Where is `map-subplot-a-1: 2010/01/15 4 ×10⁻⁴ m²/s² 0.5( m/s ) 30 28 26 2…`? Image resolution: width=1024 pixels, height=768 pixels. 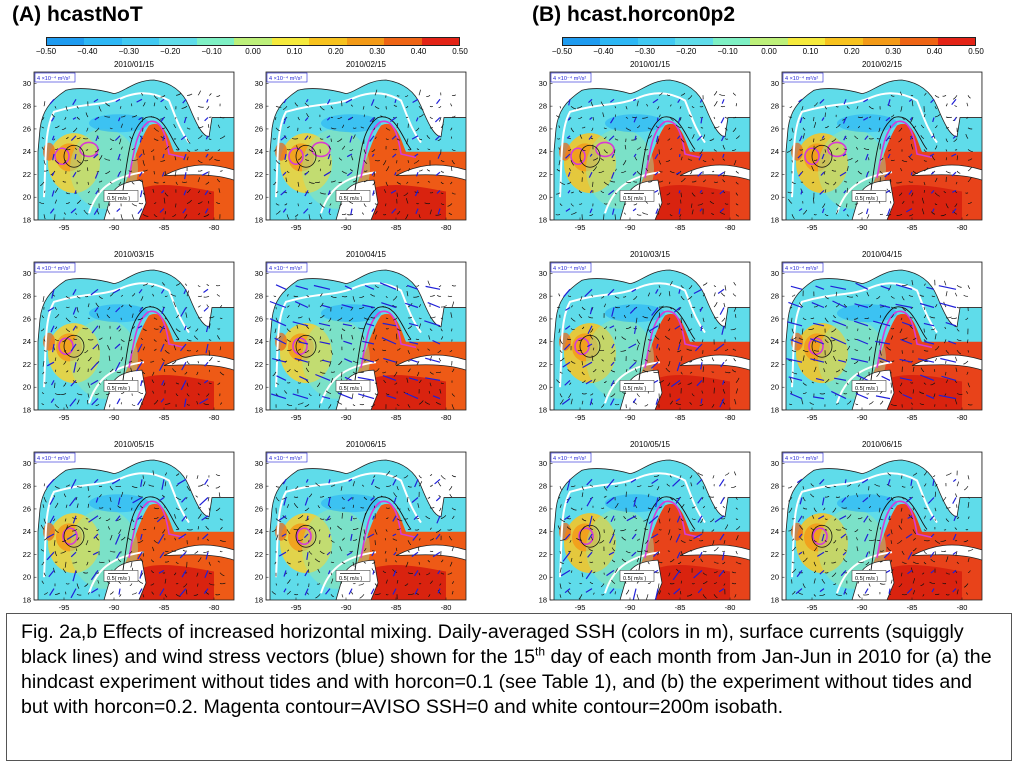
map-subplot-a-1: 2010/01/15 4 ×10⁻⁴ m²/s² 0.5( m/s ) 30 28 26 2… is located at coordinates (125, 148).